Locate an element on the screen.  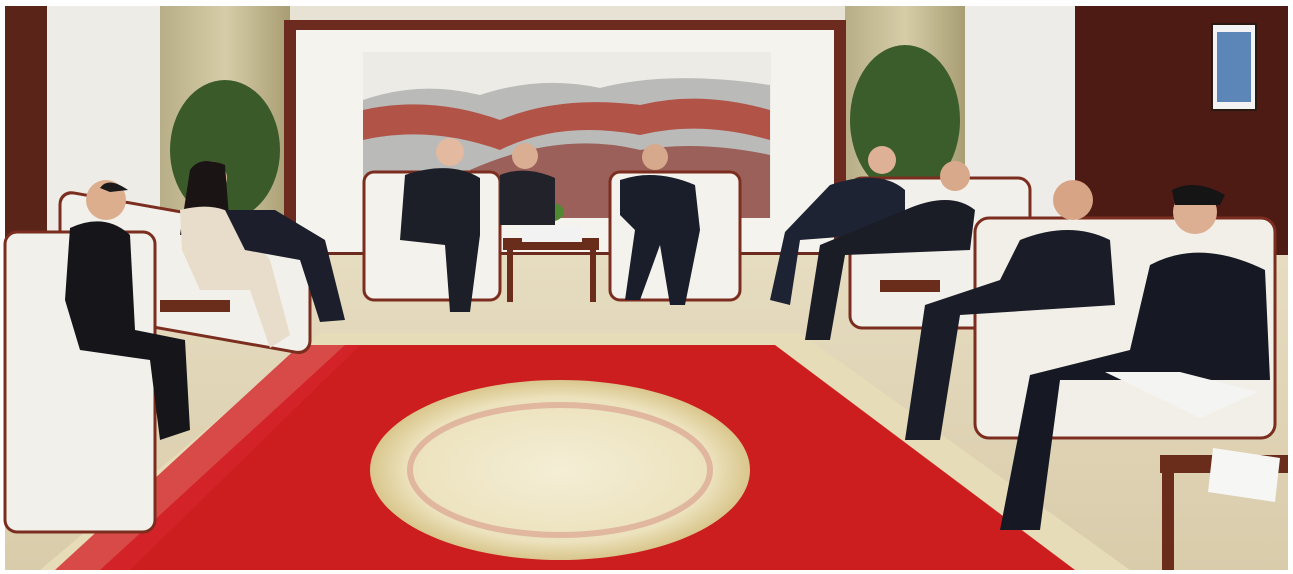
carpet-medallion is located at coordinates (560, 470).